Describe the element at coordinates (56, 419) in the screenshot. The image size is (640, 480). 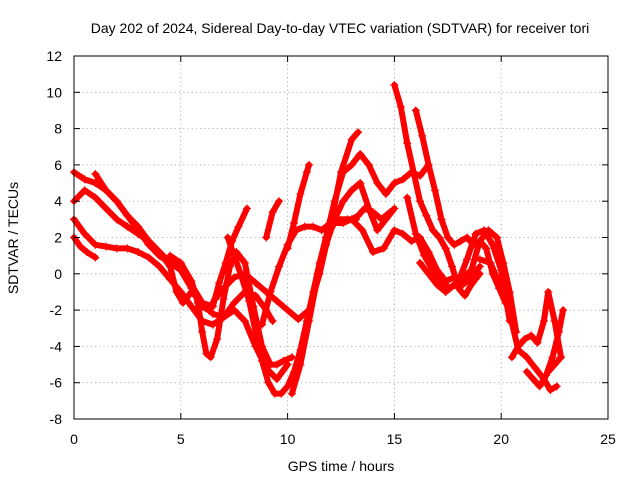
I see `y-tick-label: -8` at that location.